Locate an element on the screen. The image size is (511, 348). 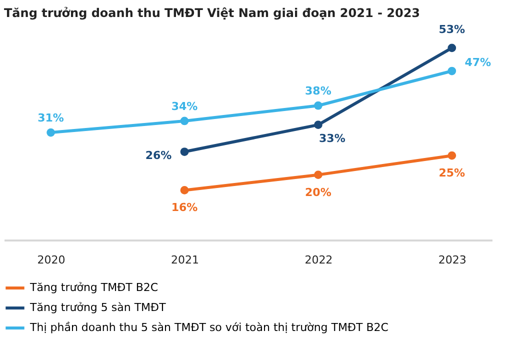
data-label: 26% is located at coordinates (158, 155).